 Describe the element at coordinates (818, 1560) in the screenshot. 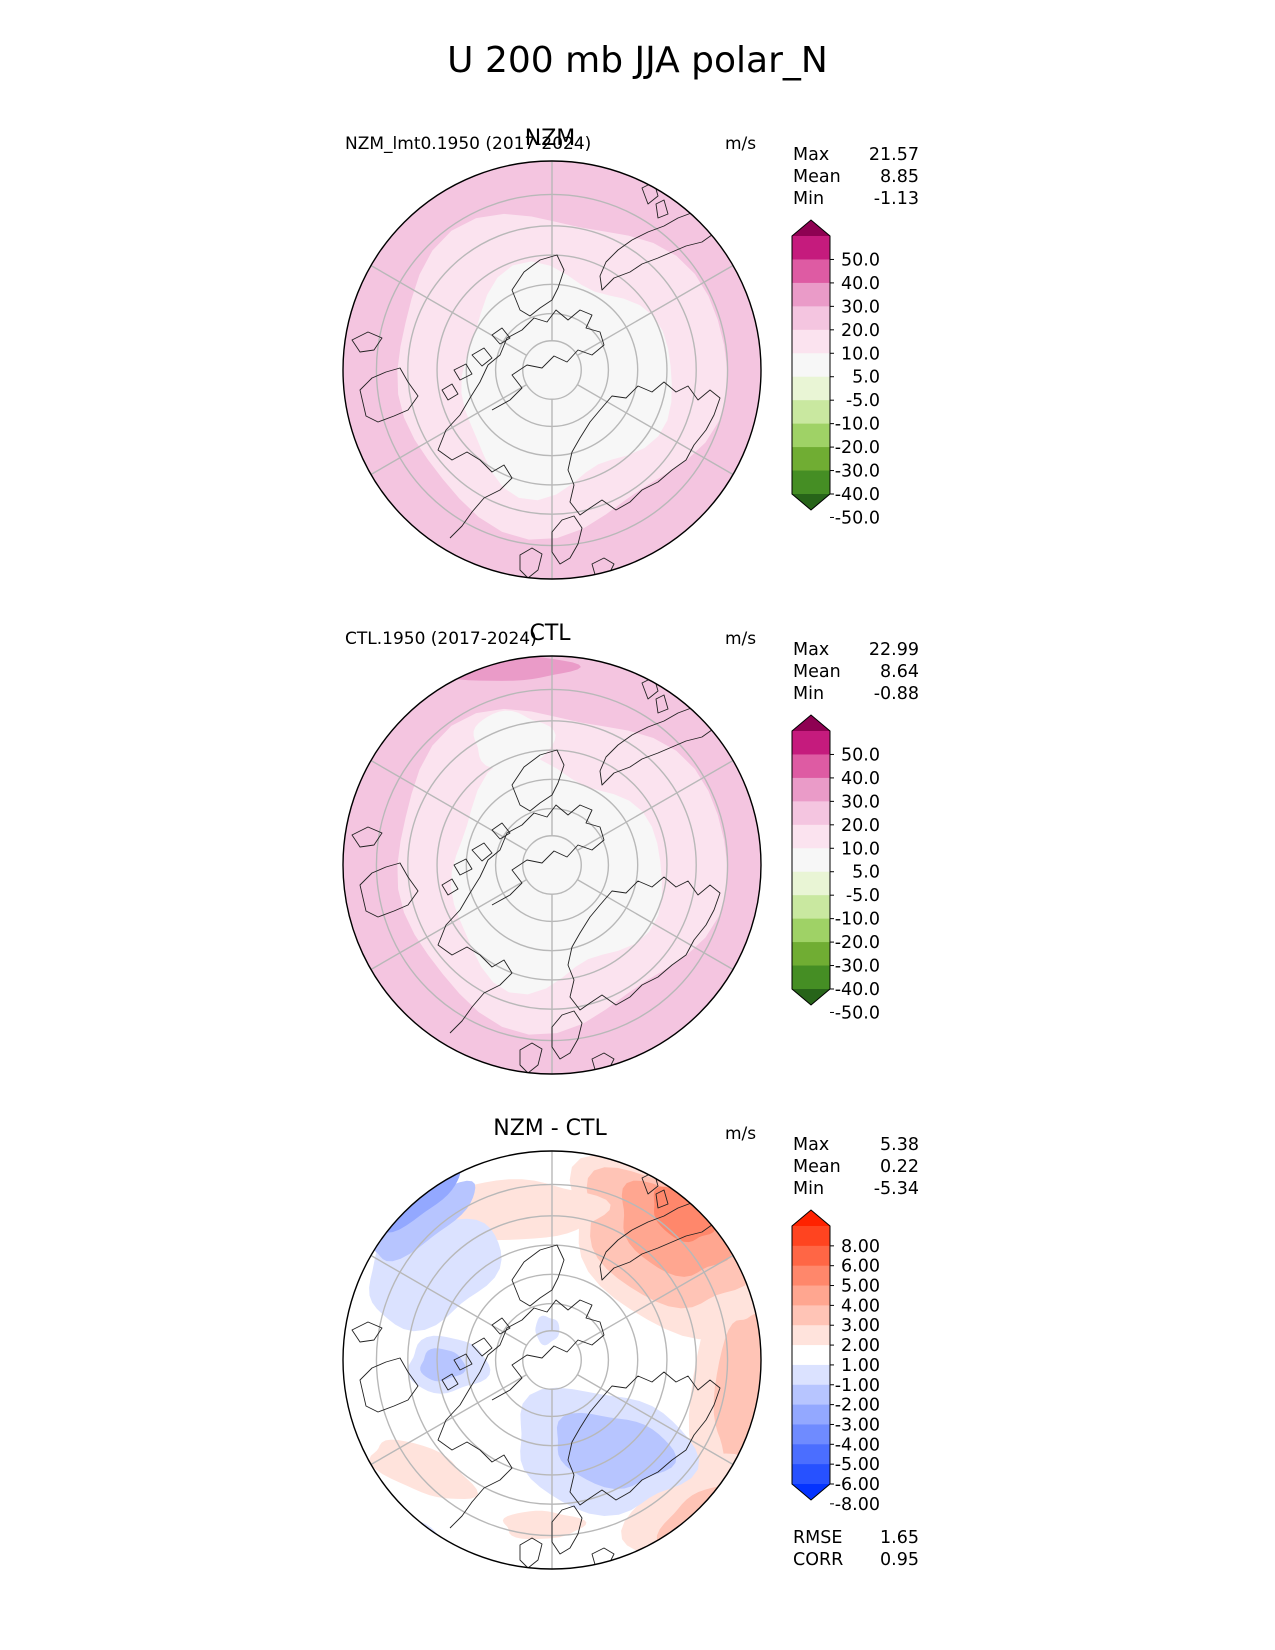

I see `corr-label: CORR` at that location.